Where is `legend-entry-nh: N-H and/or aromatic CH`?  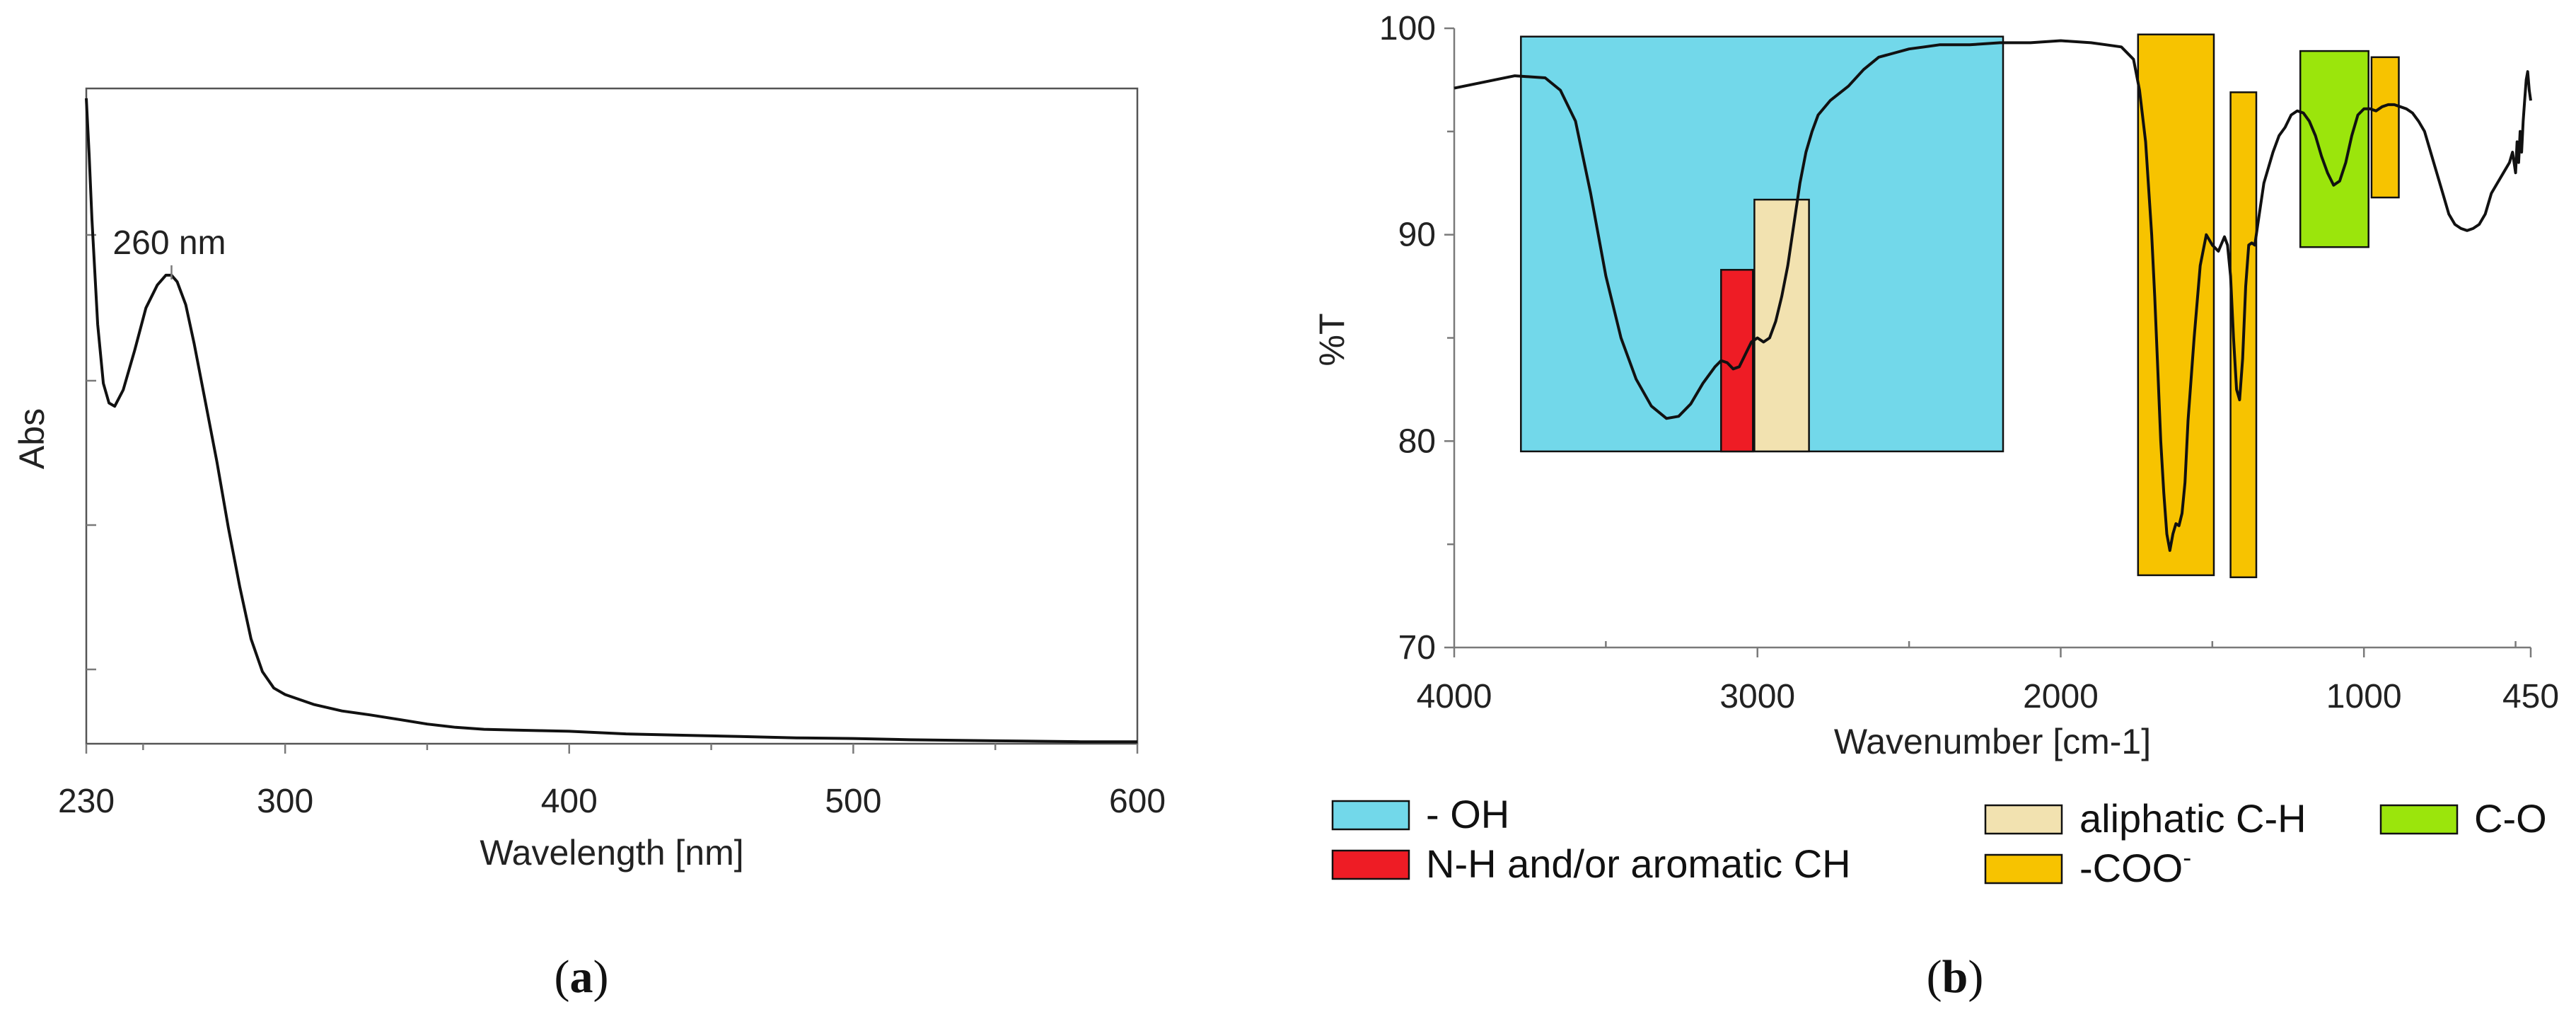
legend-entry-nh: N-H and/or aromatic CH is located at coordinates (1591, 864).